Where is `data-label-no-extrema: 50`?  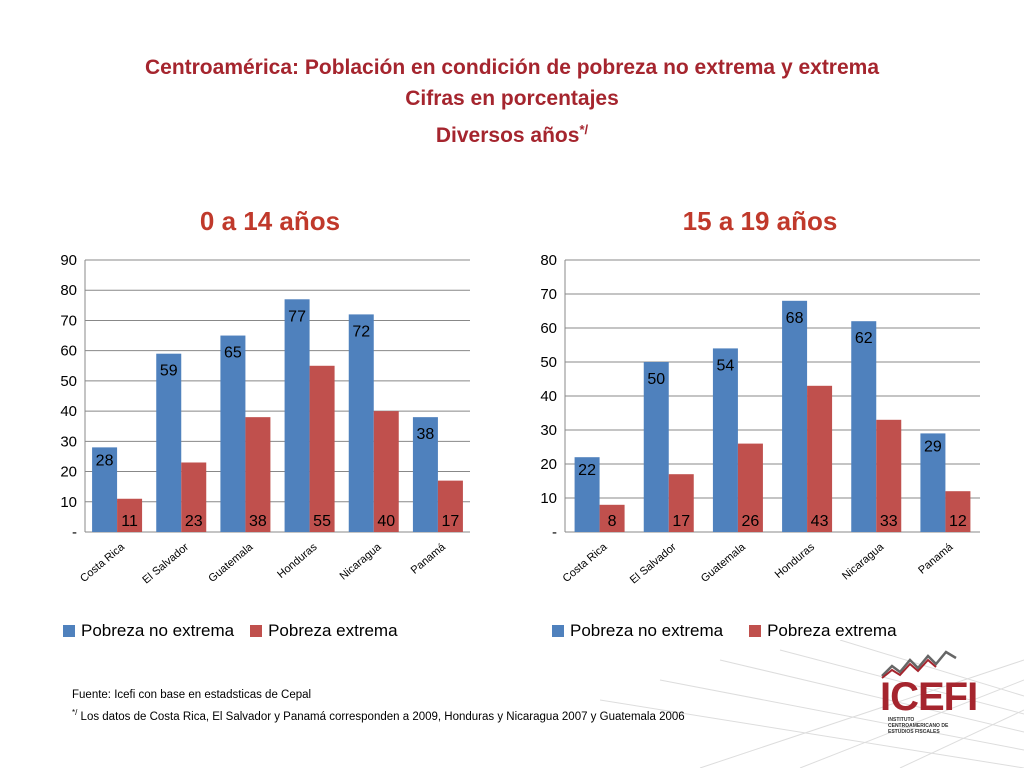 data-label-no-extrema: 50 is located at coordinates (656, 379).